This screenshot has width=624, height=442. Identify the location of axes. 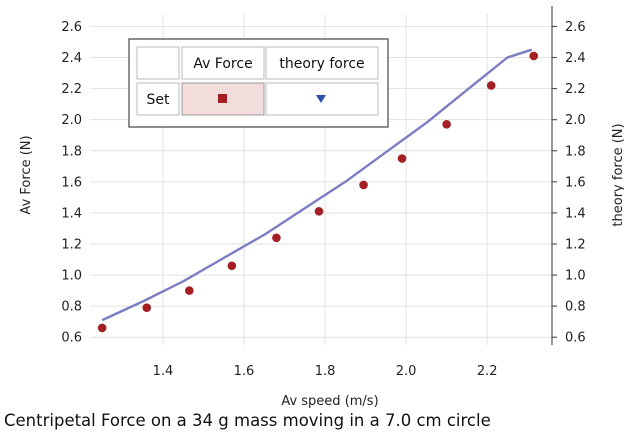
(554, 175).